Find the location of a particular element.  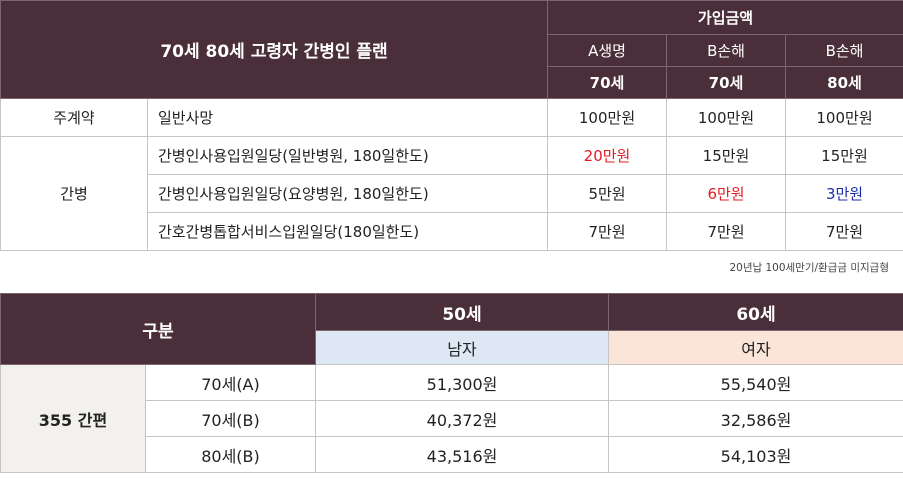

table-row: 간병인사용입원일당(요양병원, 180일한도) 5만원 6만원 3만원 is located at coordinates (452, 193).